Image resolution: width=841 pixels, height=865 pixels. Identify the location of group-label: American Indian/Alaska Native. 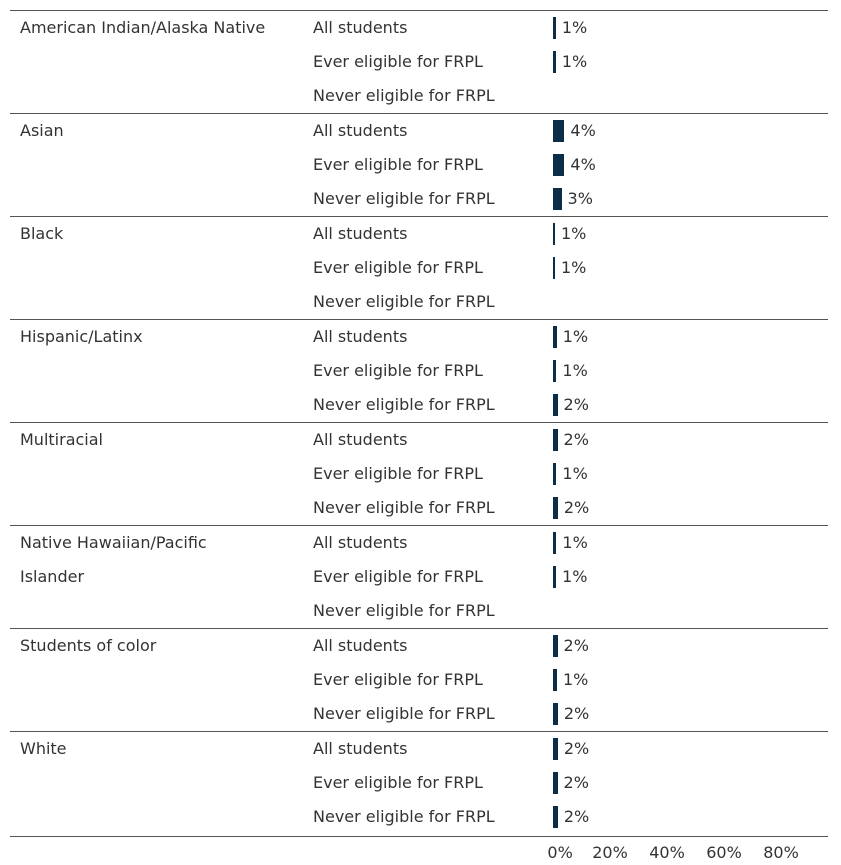
(143, 27).